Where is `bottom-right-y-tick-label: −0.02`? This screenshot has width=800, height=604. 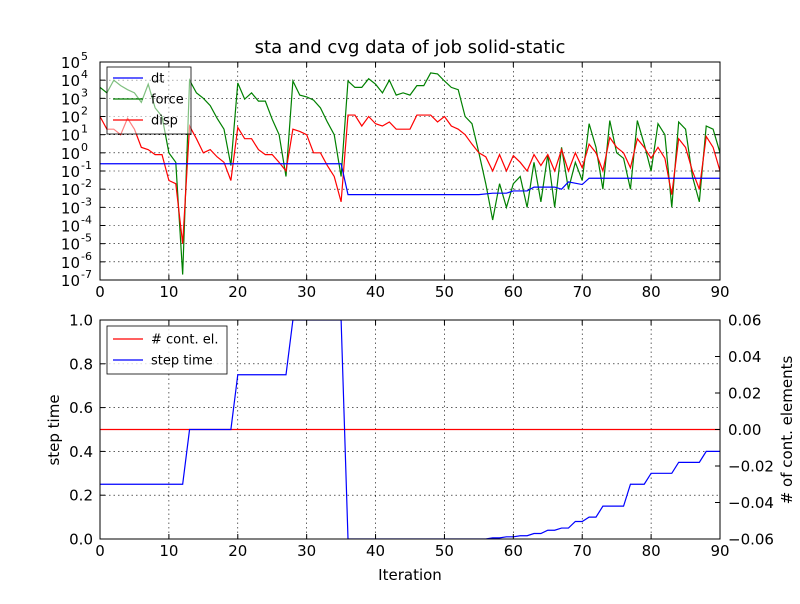
bottom-right-y-tick-label: −0.02 is located at coordinates (751, 467).